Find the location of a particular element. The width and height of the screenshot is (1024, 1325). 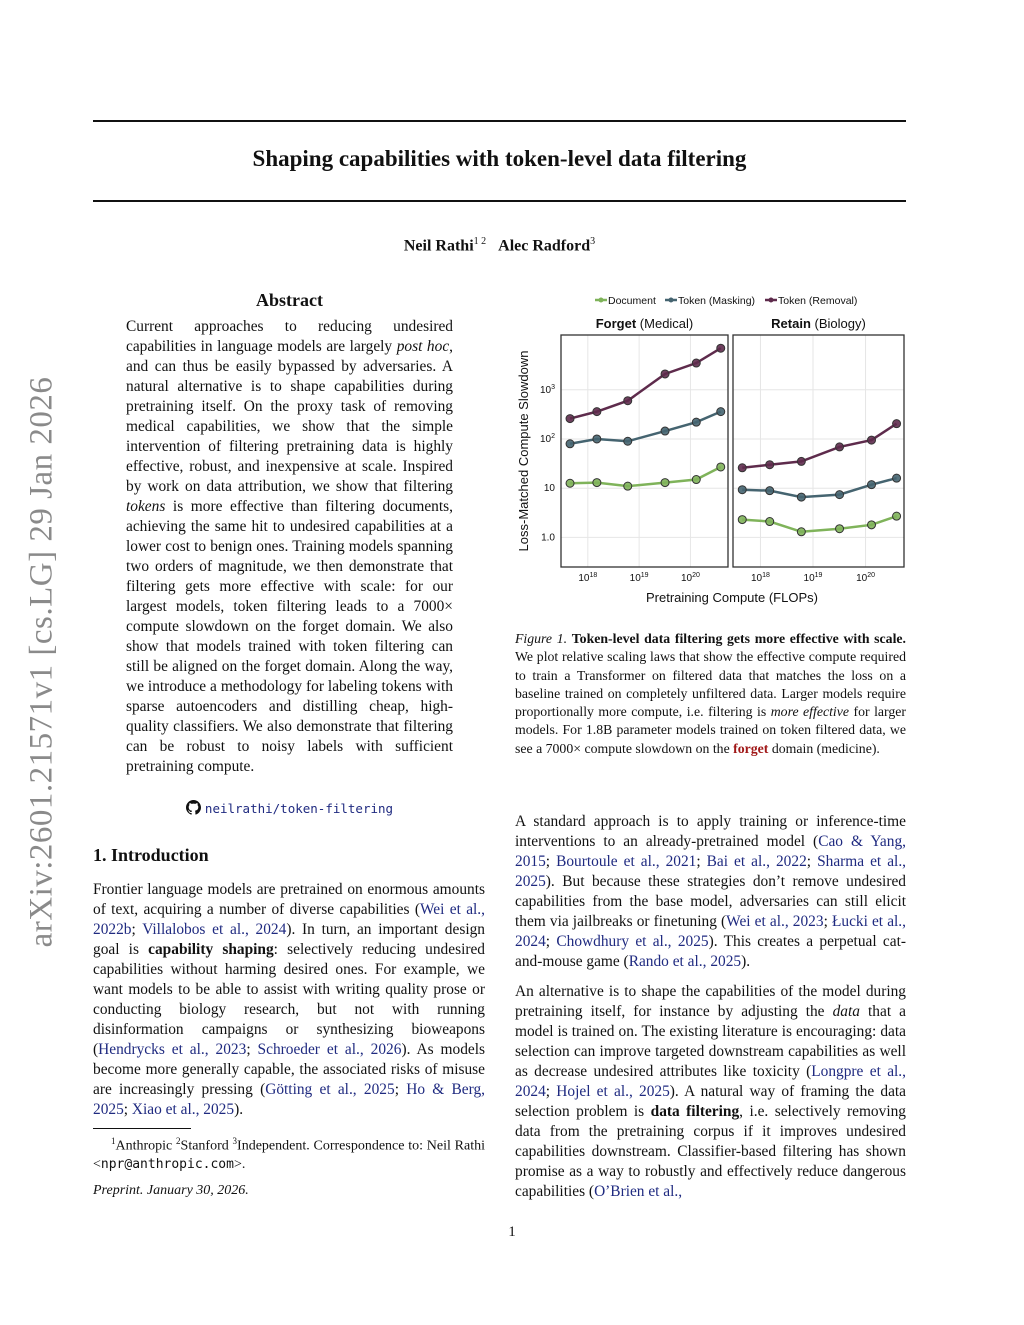

citation-link: Longpre et al., 2024 is located at coordinates (711, 1081).